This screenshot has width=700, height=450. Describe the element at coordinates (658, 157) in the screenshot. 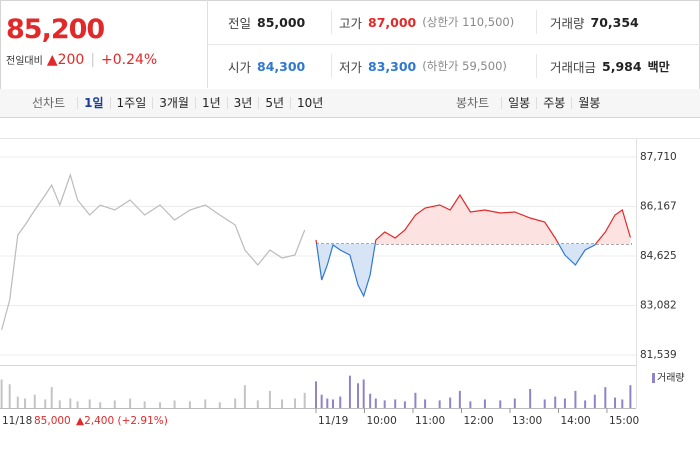

I see `y-tick-label: 87,710` at that location.